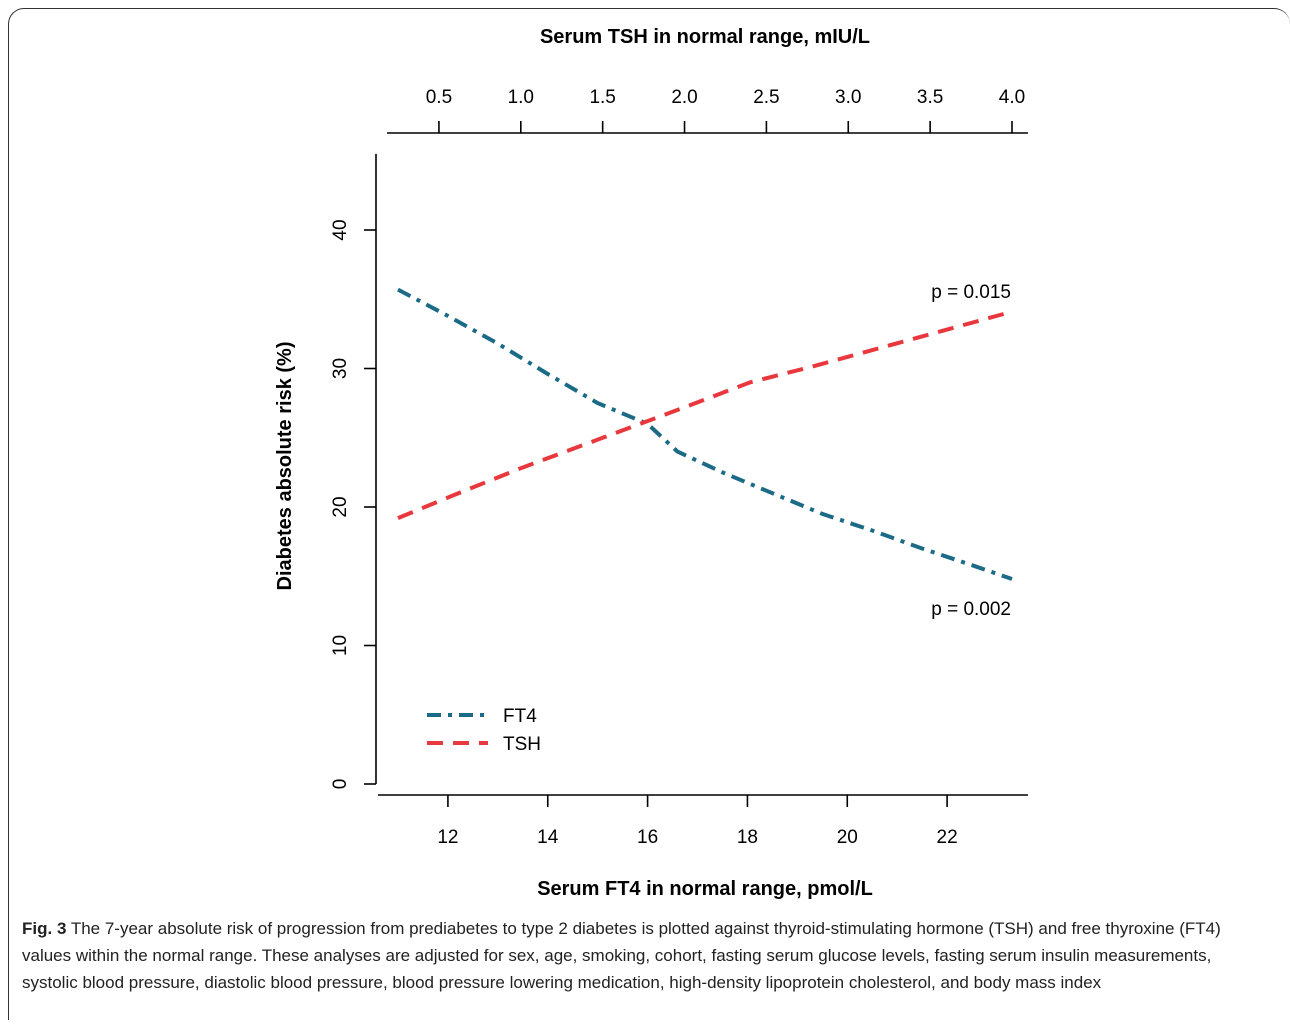  What do you see at coordinates (340, 229) in the screenshot?
I see `y-tick-label: 40` at bounding box center [340, 229].